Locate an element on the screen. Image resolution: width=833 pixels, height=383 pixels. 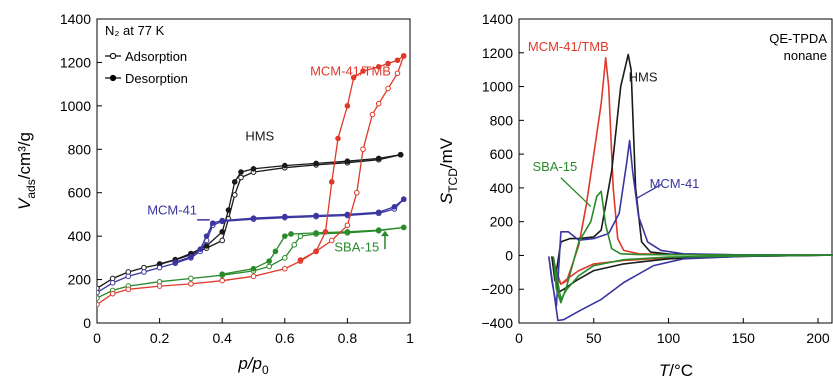
series-line-hms-desorption is located at coordinates (280, 209).